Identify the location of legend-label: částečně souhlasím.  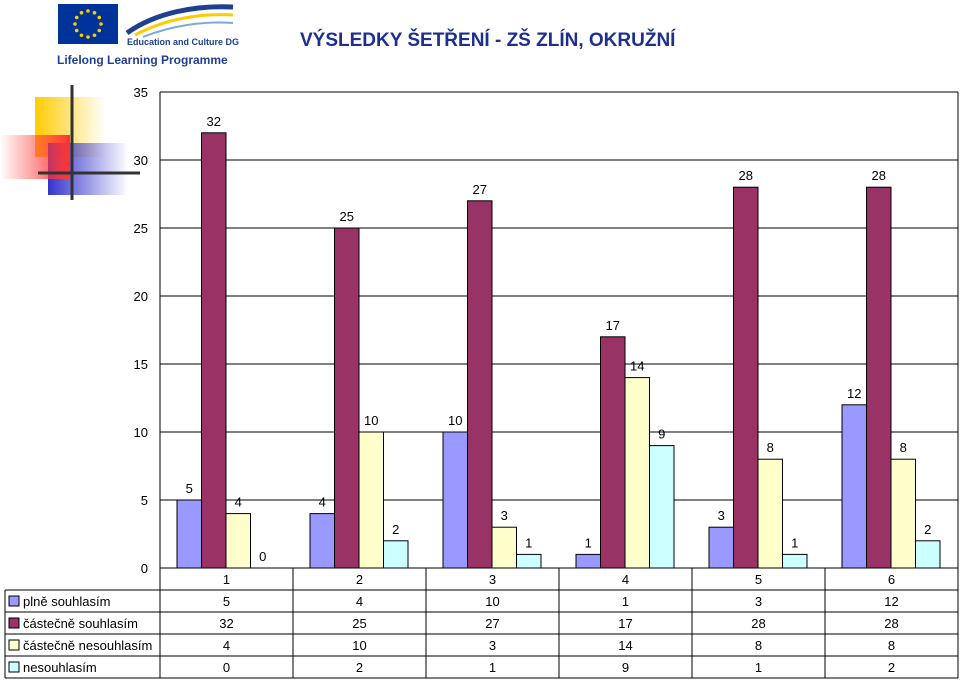
(80, 623).